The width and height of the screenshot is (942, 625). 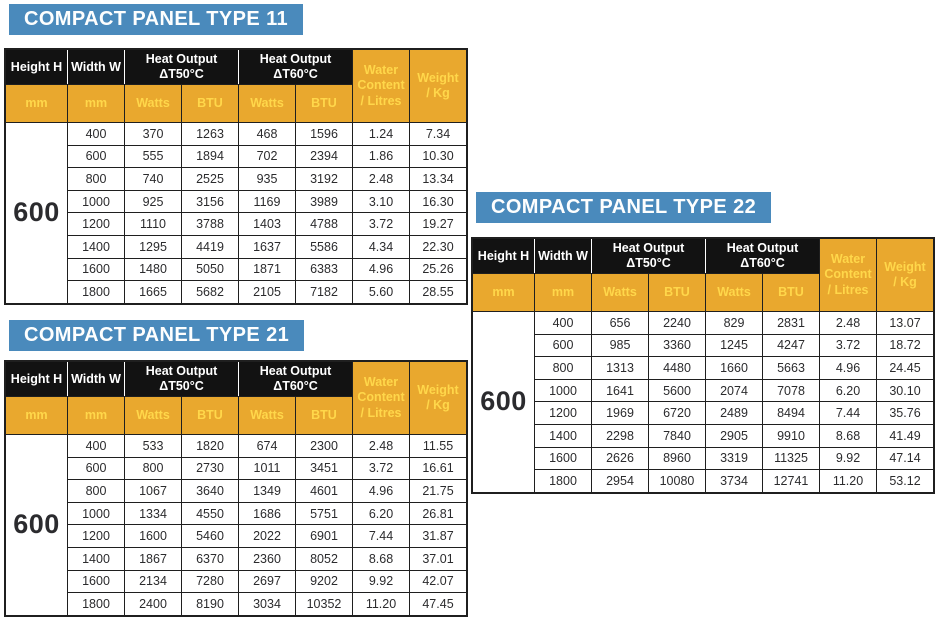 I want to click on cell-btu-dt50: 4550, so click(x=210, y=513).